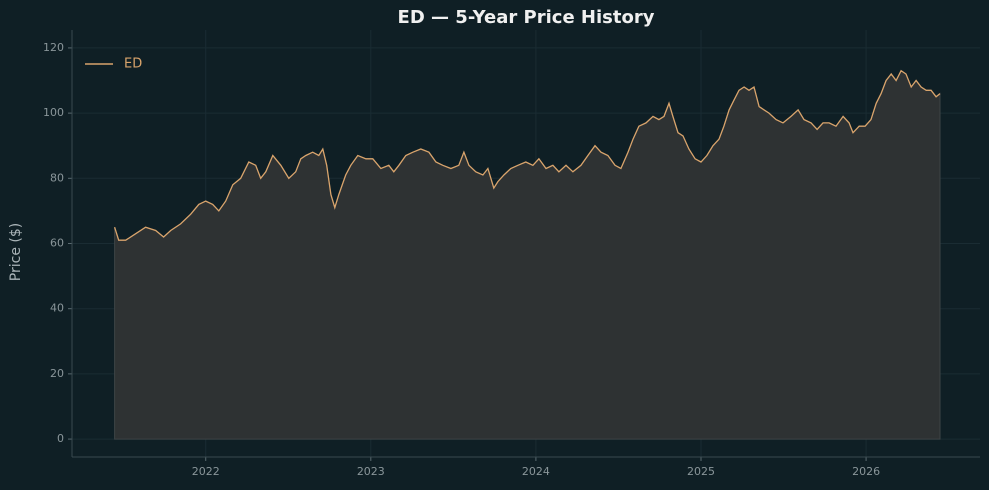  Describe the element at coordinates (57, 308) in the screenshot. I see `y-tick-label: 40` at that location.